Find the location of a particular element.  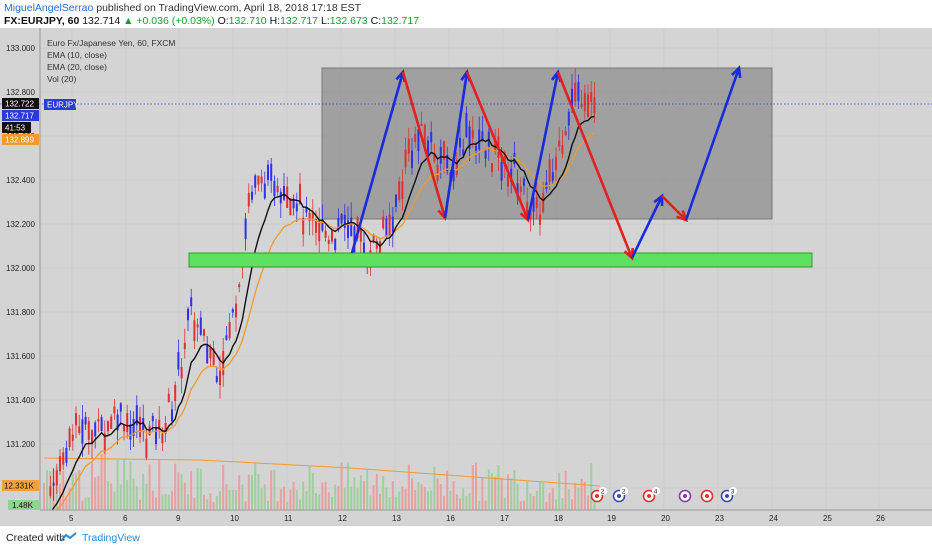

badge-vol2: 1.48K is located at coordinates (23, 505).